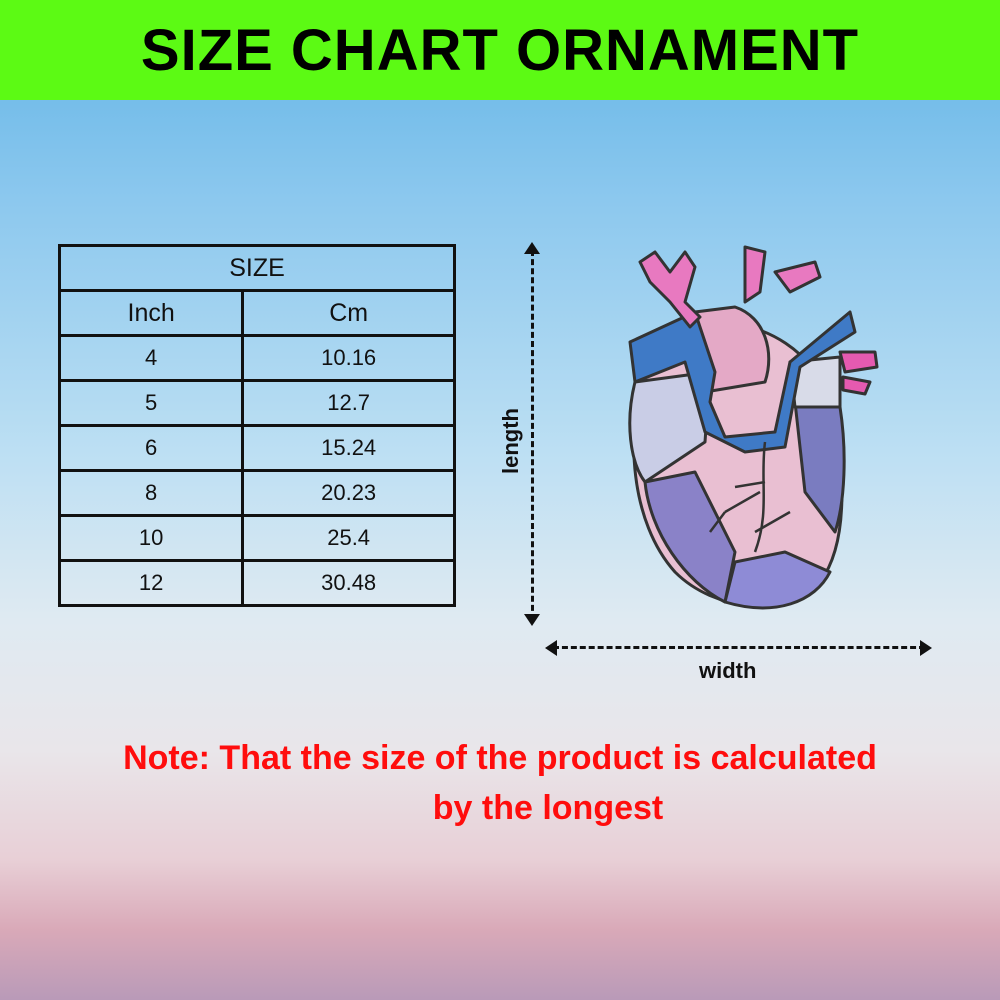 The image size is (1000, 1000). I want to click on note-line-2: by the longest, so click(548, 808).